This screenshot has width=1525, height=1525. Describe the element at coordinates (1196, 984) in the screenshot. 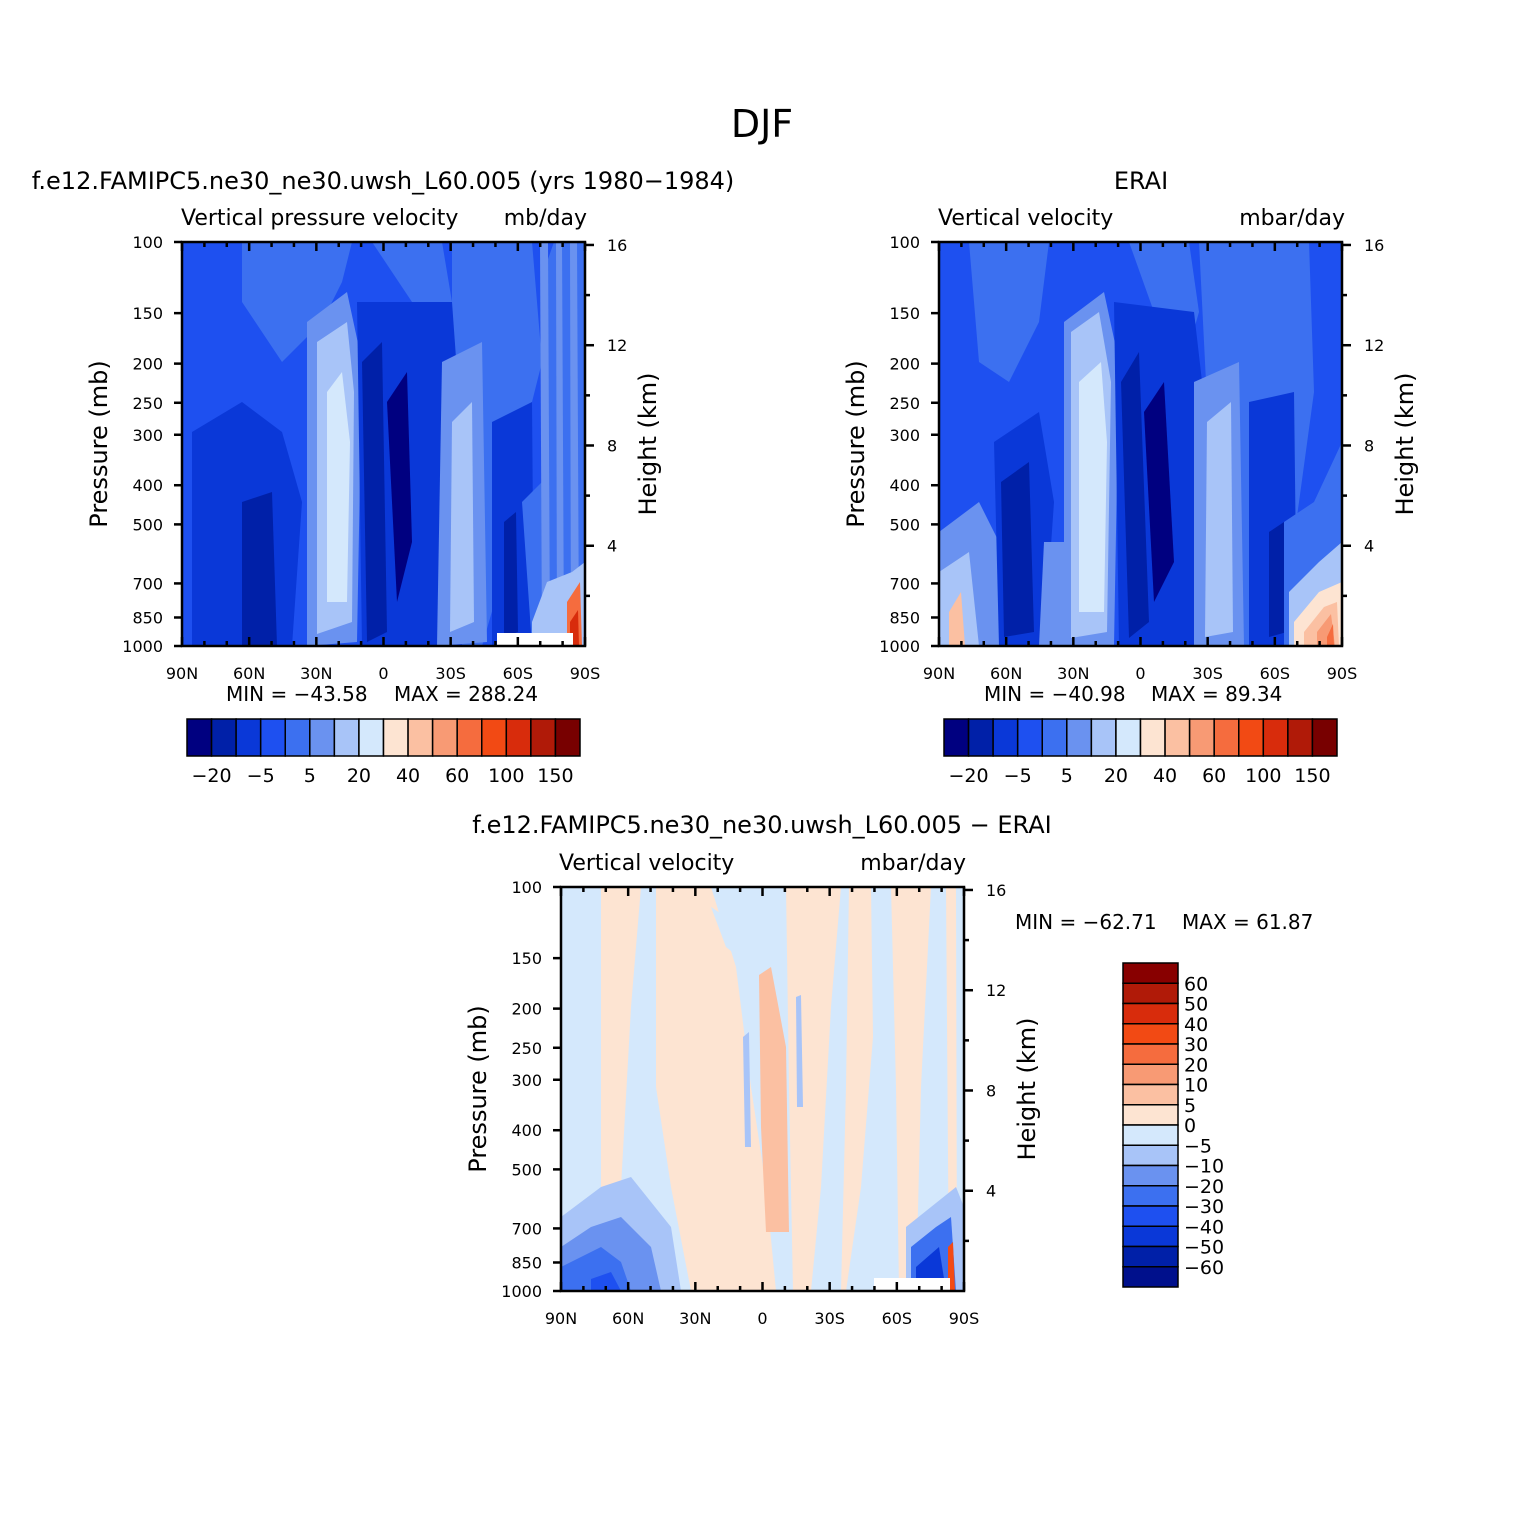

I see `panel-diff-colorbar-label: 60` at that location.